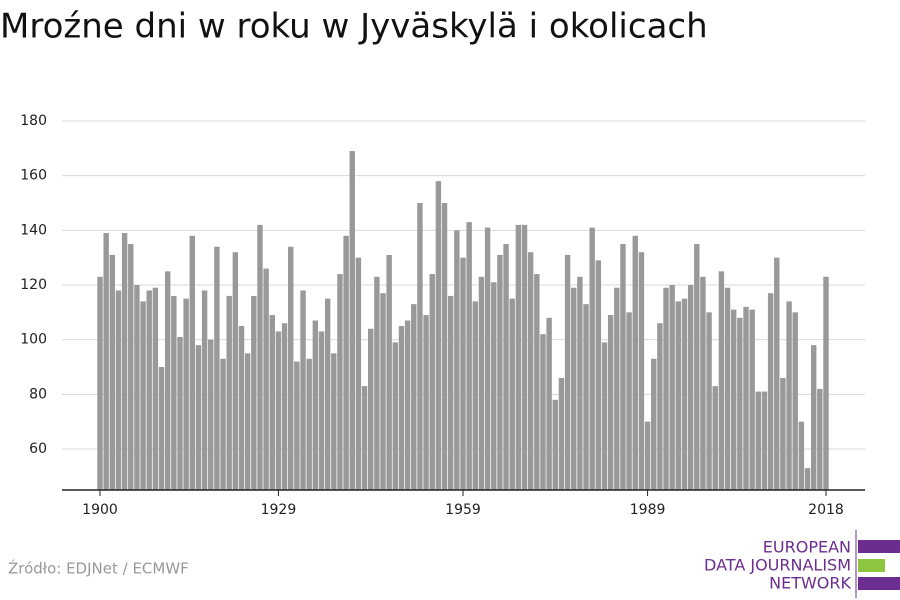 This screenshot has width=900, height=600. What do you see at coordinates (33, 176) in the screenshot?
I see `y-tick-label: 160` at bounding box center [33, 176].